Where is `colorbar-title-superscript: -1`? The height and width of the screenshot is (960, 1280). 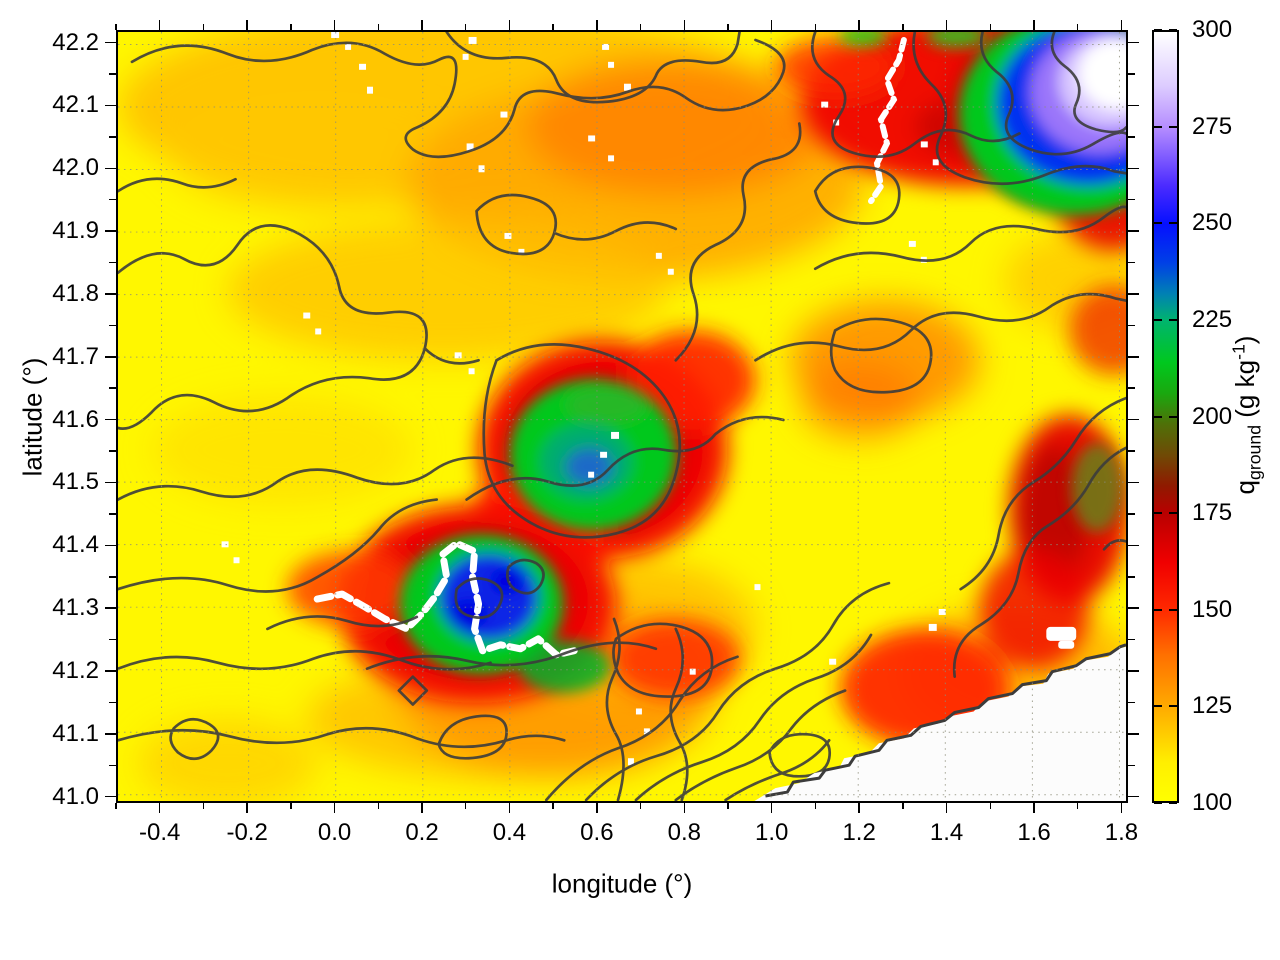
colorbar-title-superscript: -1 is located at coordinates (1238, 352).